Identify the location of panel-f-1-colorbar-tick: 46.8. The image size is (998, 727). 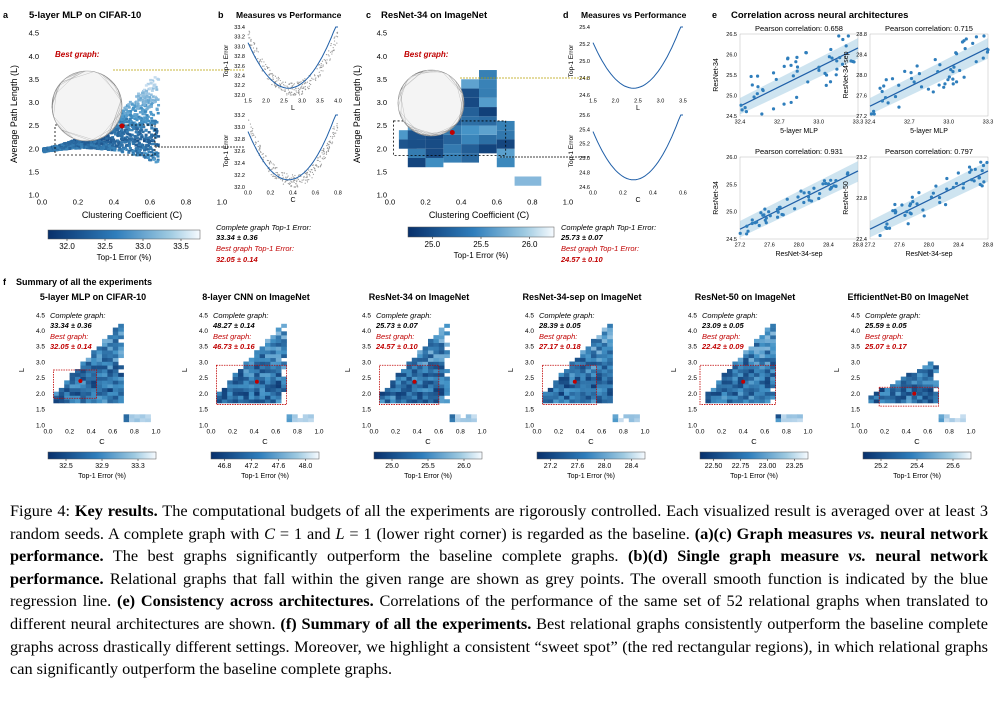
(225, 466).